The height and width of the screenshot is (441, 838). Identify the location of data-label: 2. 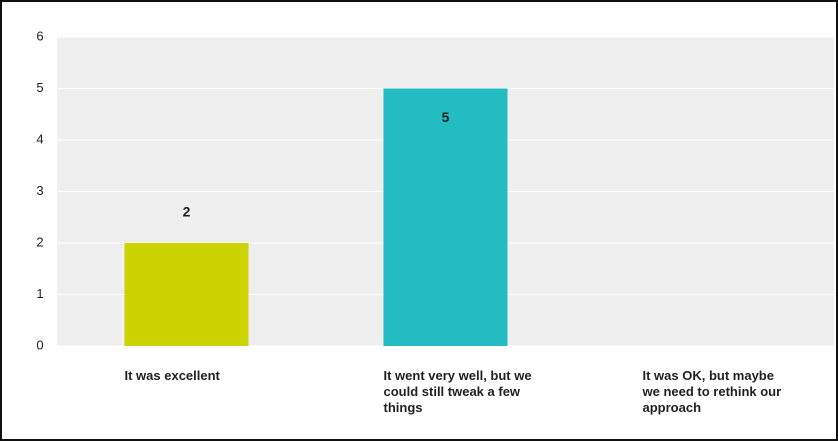
(187, 212).